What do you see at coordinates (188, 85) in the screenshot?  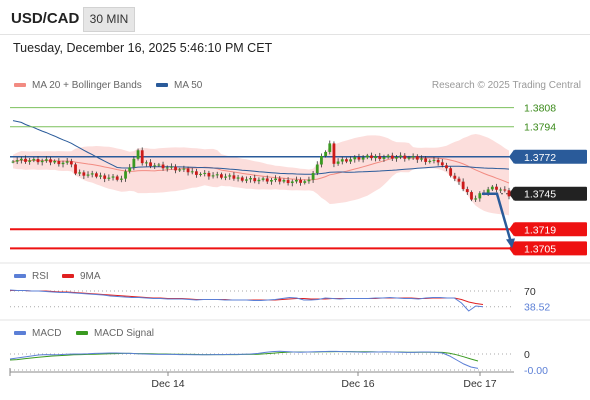 I see `legend-ma50-label: MA 50` at bounding box center [188, 85].